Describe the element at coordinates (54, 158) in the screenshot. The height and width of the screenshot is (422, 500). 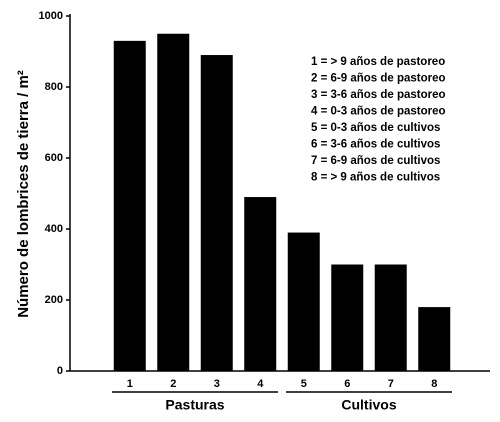
I see `y-tick-label: 600` at that location.